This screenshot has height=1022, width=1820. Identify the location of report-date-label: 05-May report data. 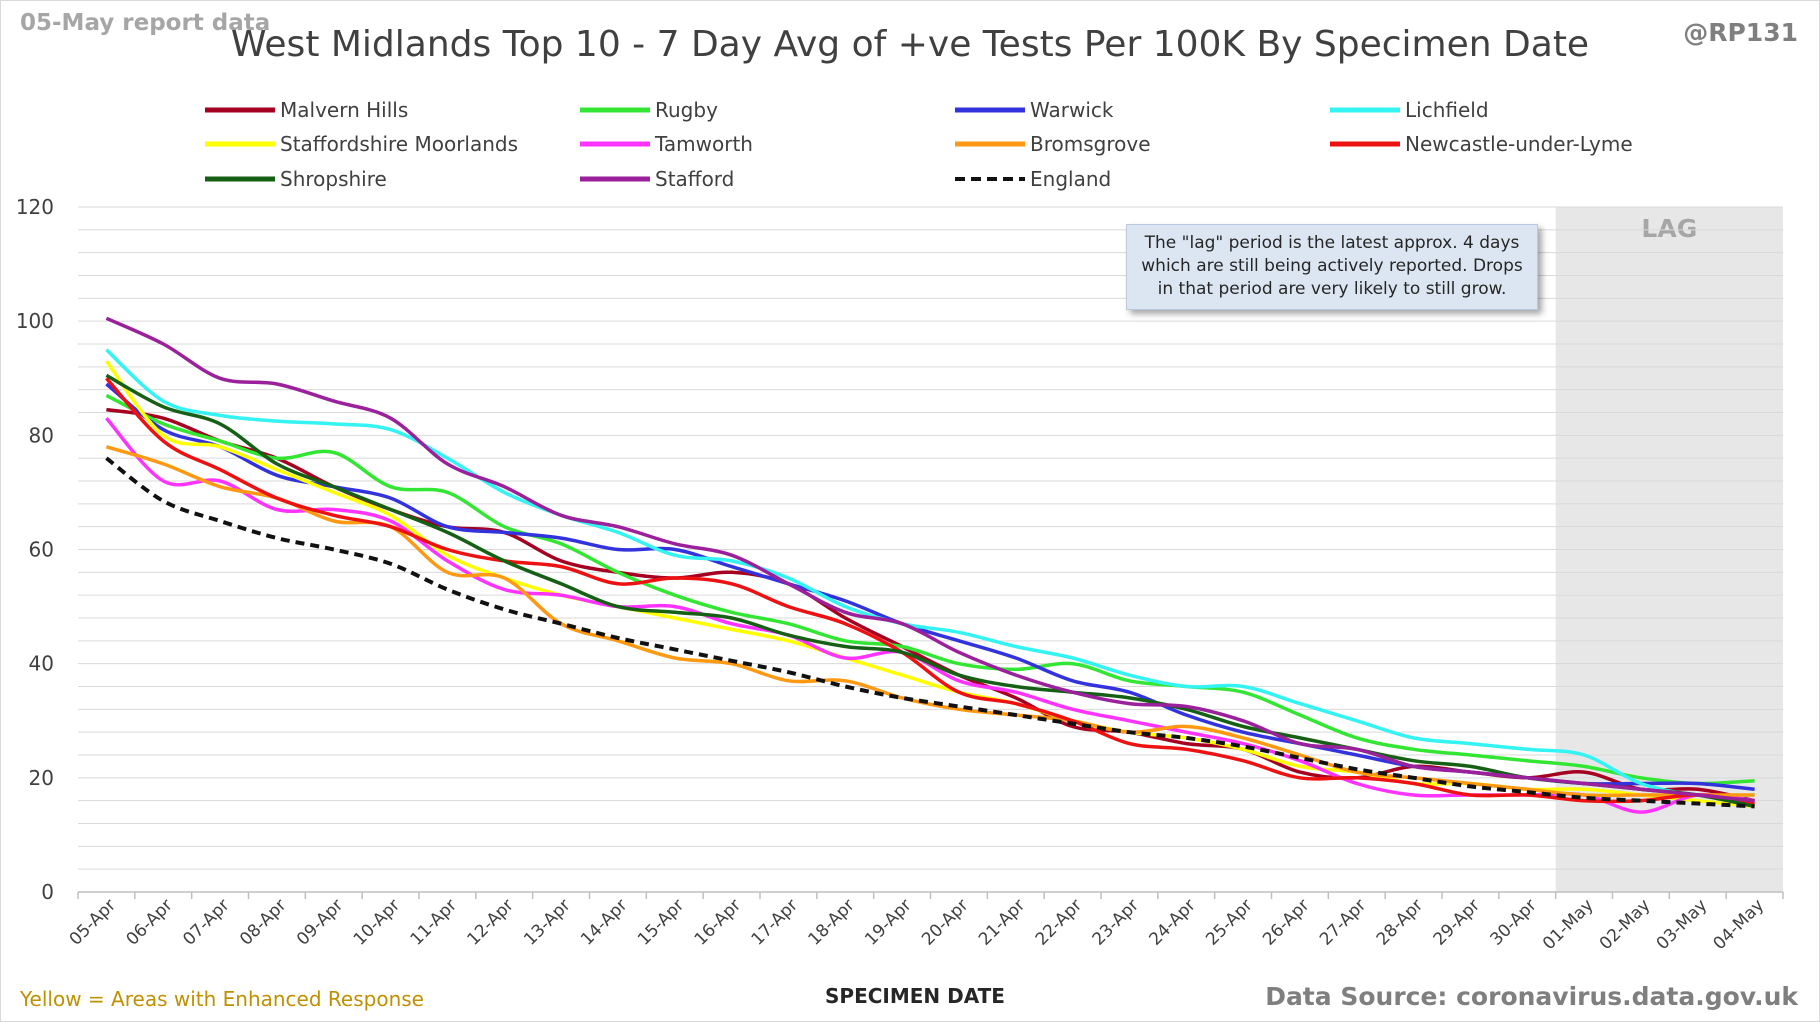
(145, 23).